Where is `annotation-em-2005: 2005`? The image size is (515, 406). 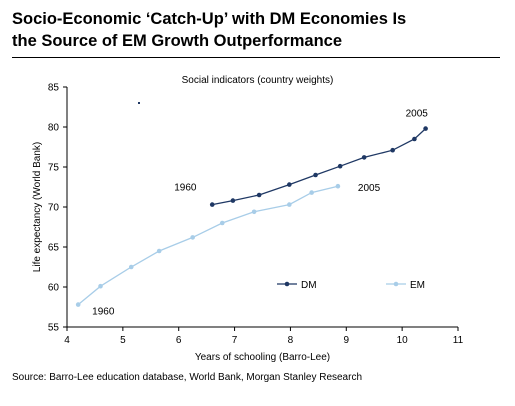
annotation-em-2005: 2005 is located at coordinates (369, 188).